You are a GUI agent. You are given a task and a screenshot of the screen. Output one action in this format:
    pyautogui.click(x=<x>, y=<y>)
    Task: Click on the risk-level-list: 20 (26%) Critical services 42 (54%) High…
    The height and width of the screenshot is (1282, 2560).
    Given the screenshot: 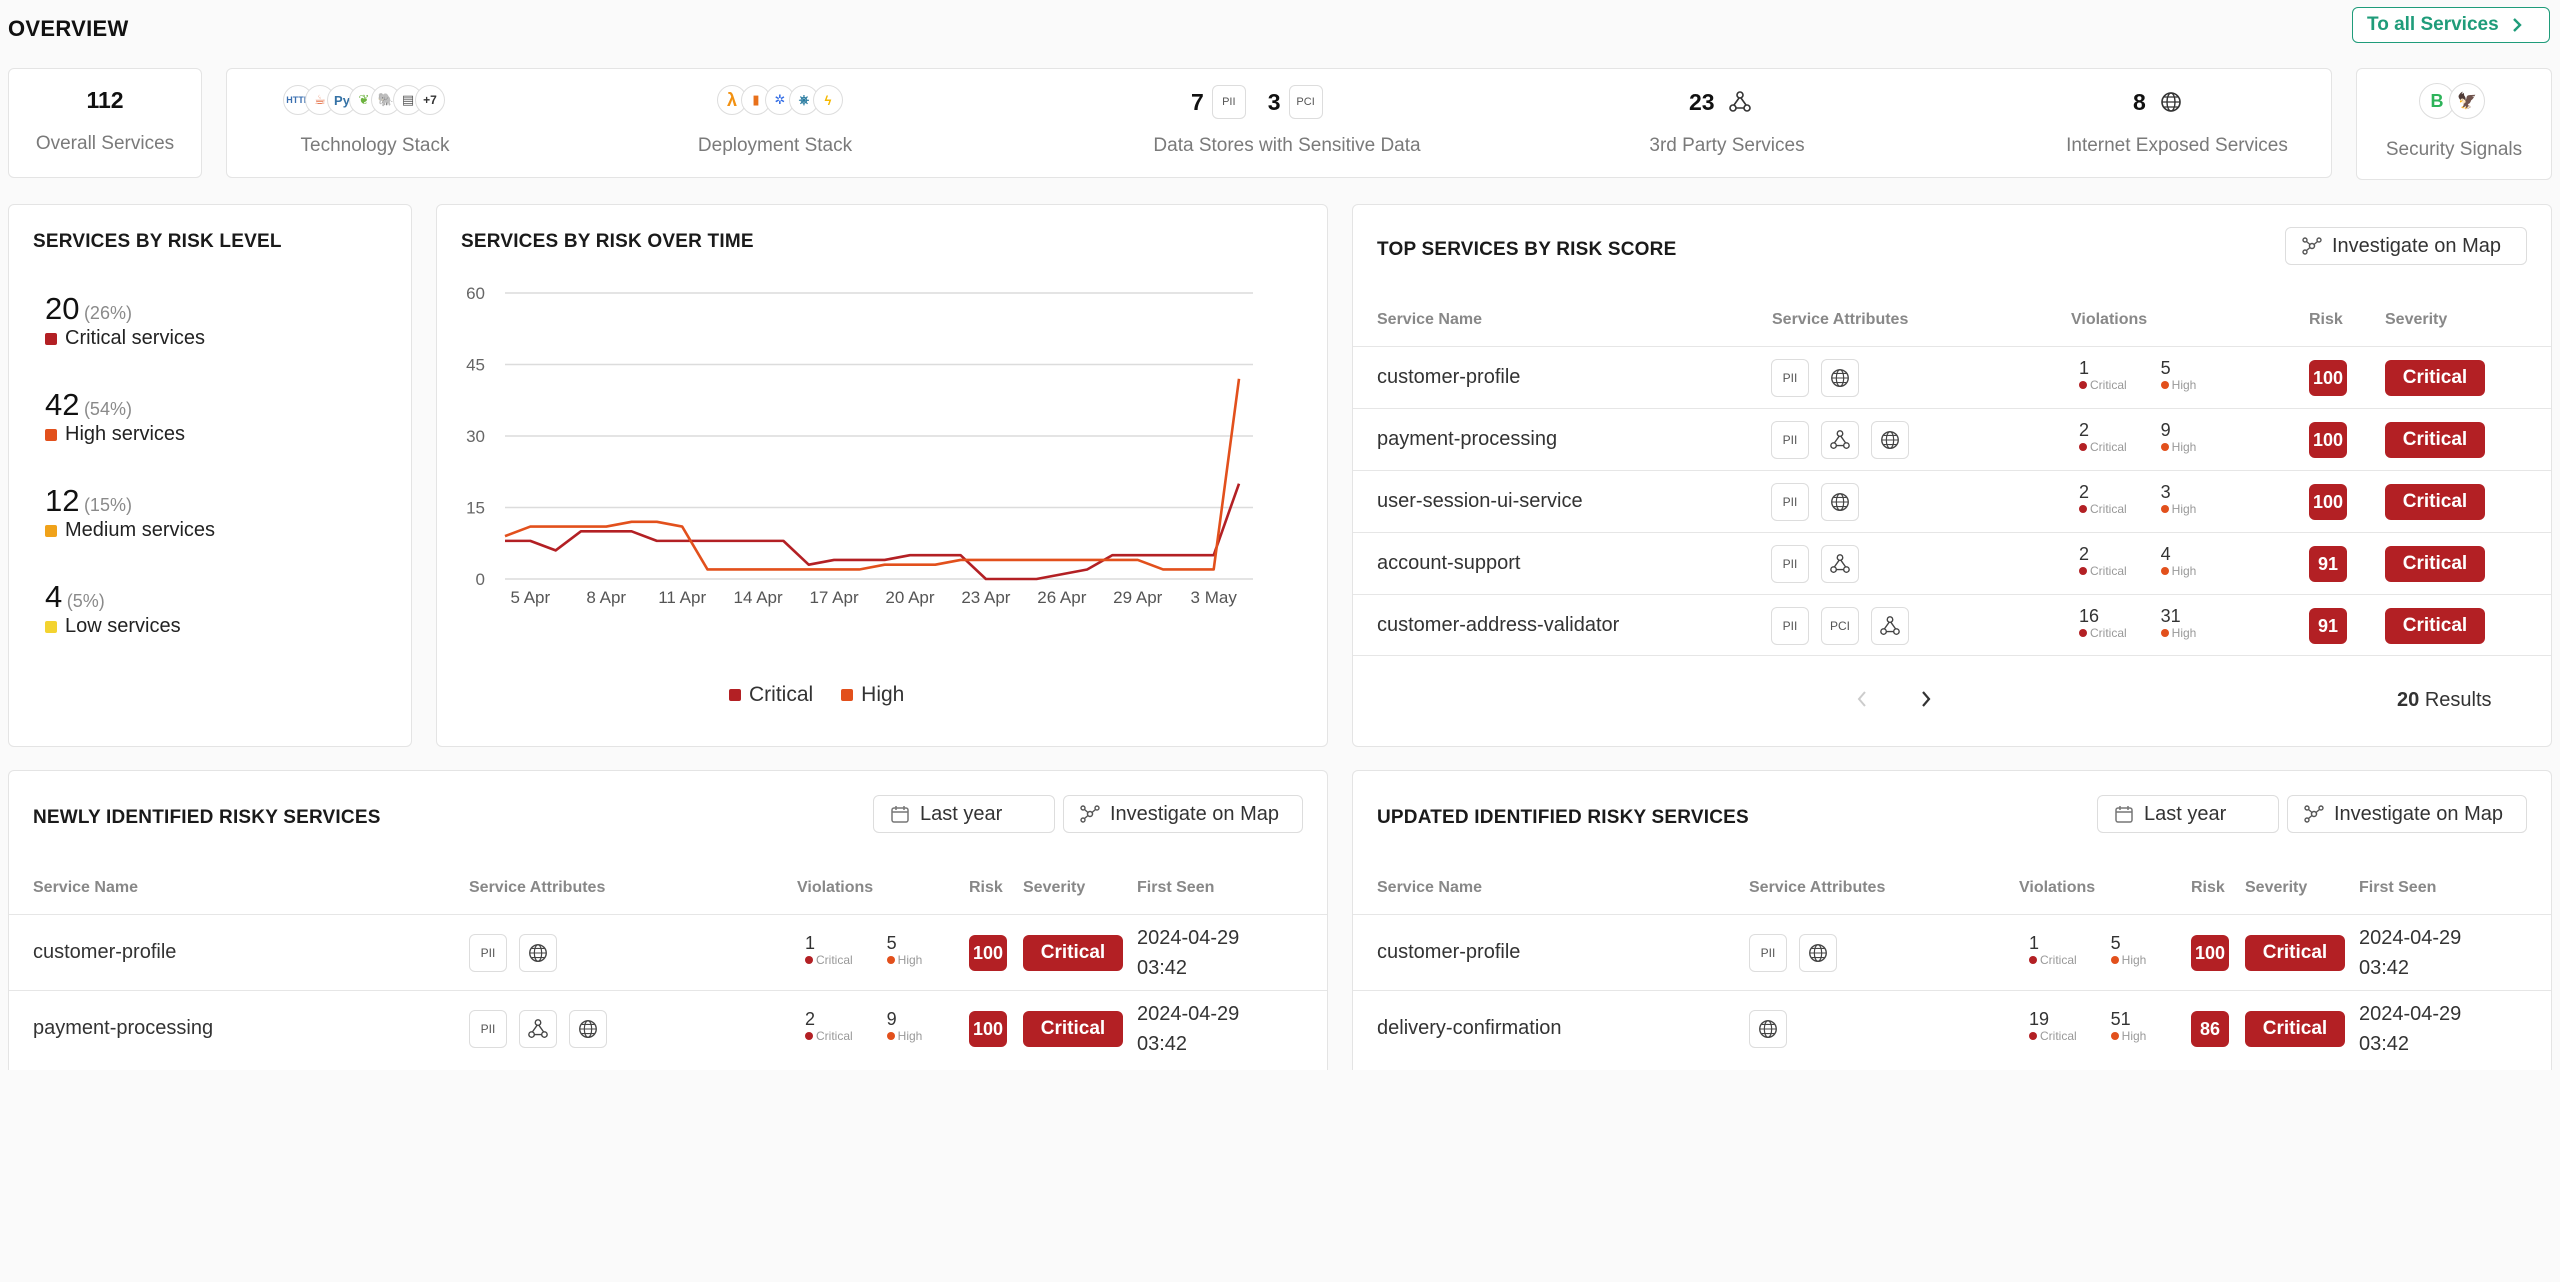 What is the action you would take?
    pyautogui.click(x=130, y=483)
    